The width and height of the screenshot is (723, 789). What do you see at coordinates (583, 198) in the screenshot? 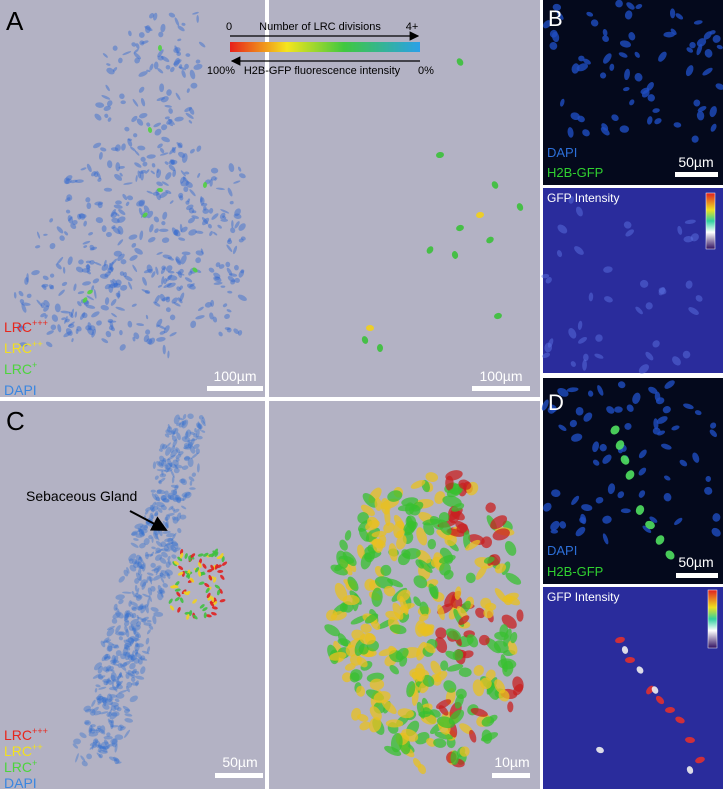
I see `intensity-title: GFP Intensity` at bounding box center [583, 198].